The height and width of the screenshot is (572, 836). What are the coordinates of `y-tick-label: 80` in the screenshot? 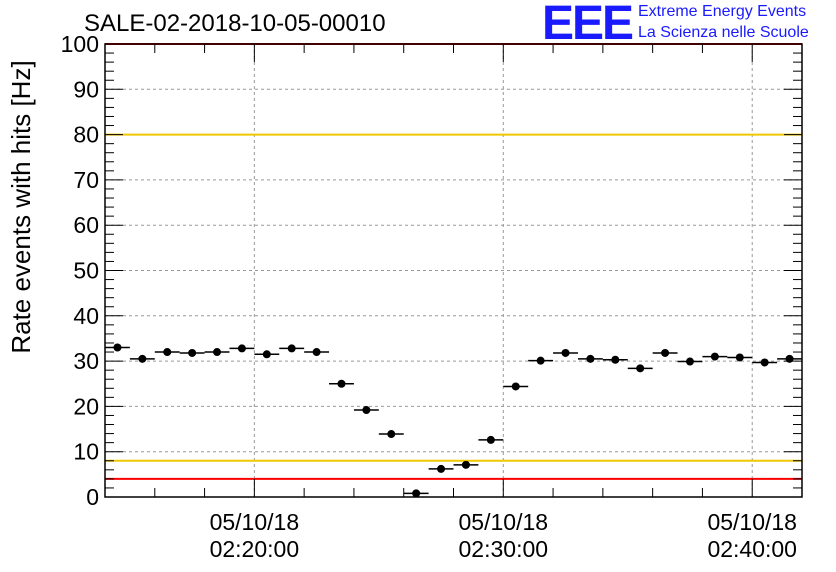 It's located at (86, 135).